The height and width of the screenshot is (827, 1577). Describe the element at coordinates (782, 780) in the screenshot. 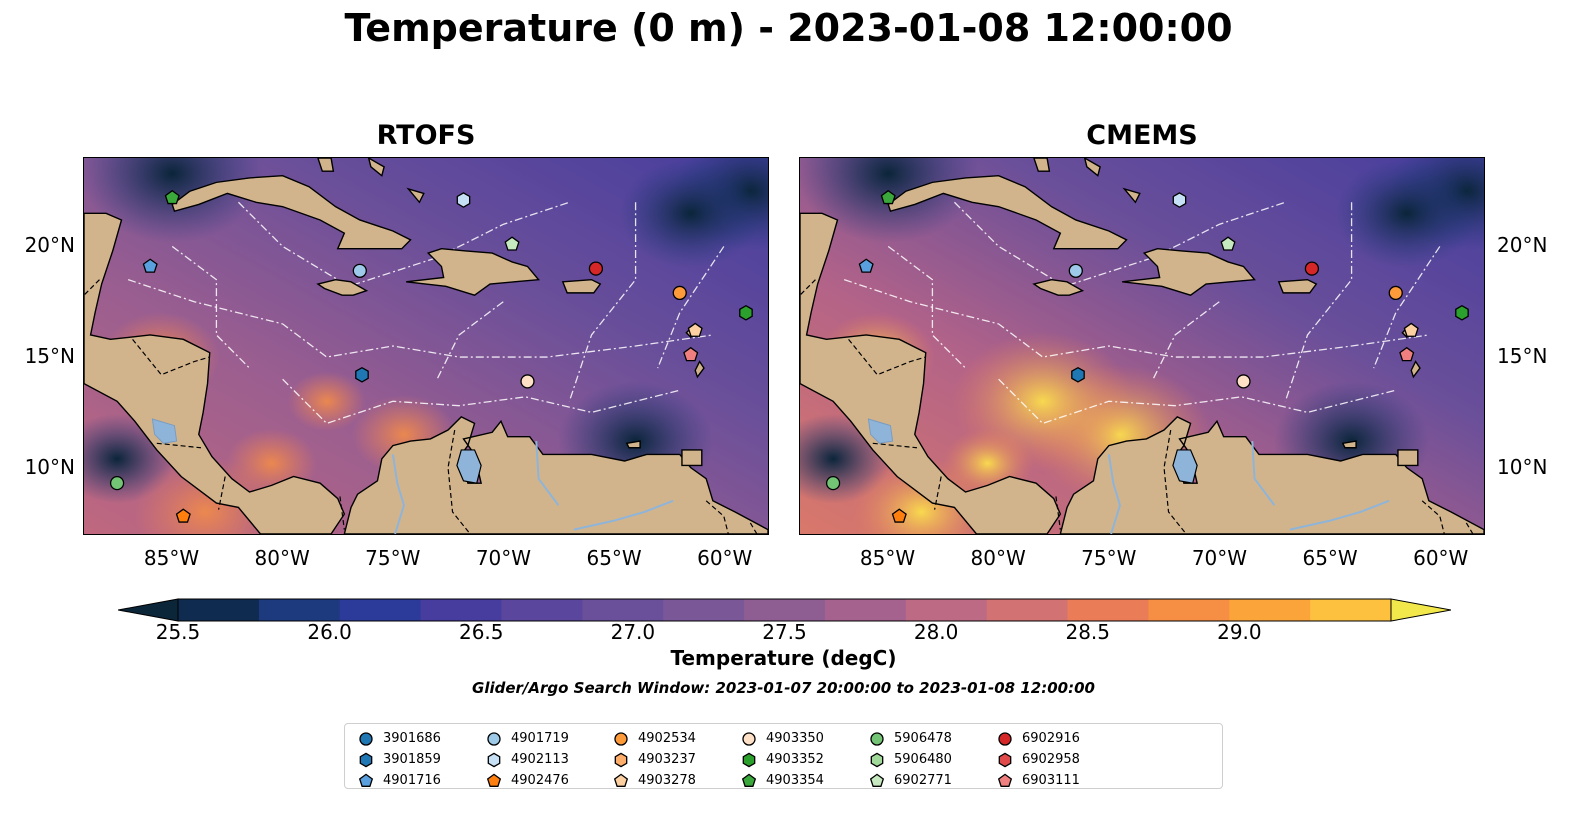

I see `legend-item-4903354: 4903354` at that location.